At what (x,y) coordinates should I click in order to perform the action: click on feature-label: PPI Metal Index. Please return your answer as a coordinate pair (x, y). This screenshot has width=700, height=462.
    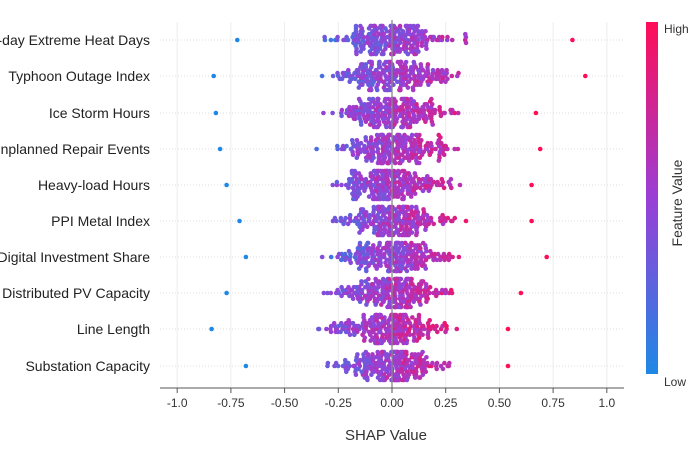
    Looking at the image, I should click on (100, 221).